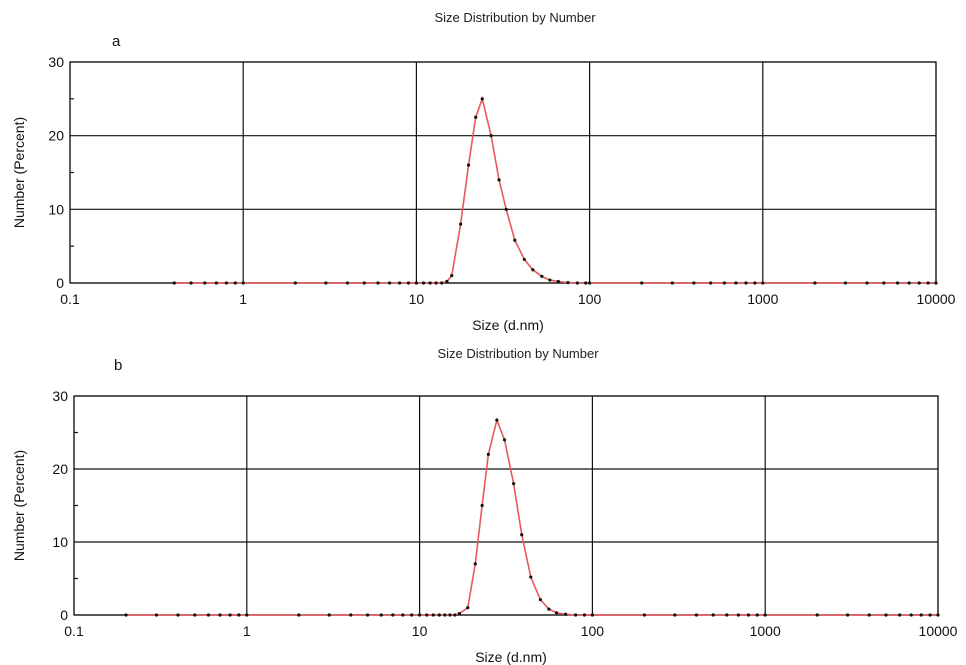 The image size is (966, 665). What do you see at coordinates (19, 505) in the screenshot?
I see `y-axis-label: Number (Percent)` at bounding box center [19, 505].